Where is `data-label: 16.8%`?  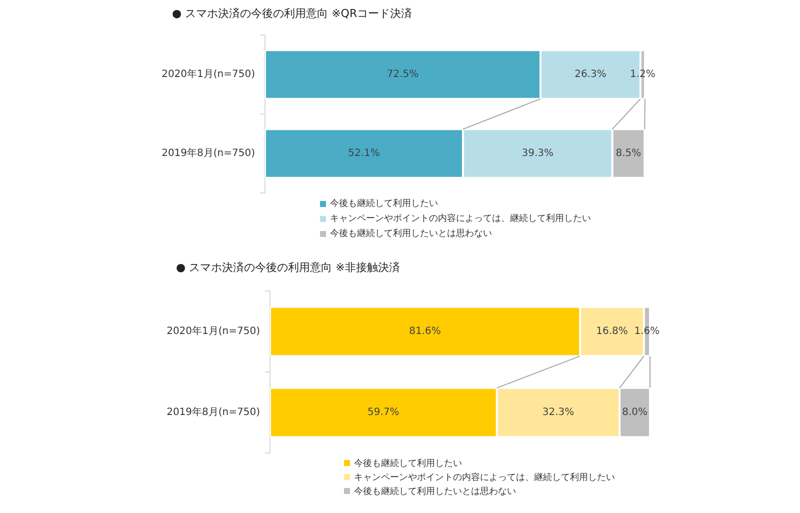
data-label: 16.8% is located at coordinates (612, 332).